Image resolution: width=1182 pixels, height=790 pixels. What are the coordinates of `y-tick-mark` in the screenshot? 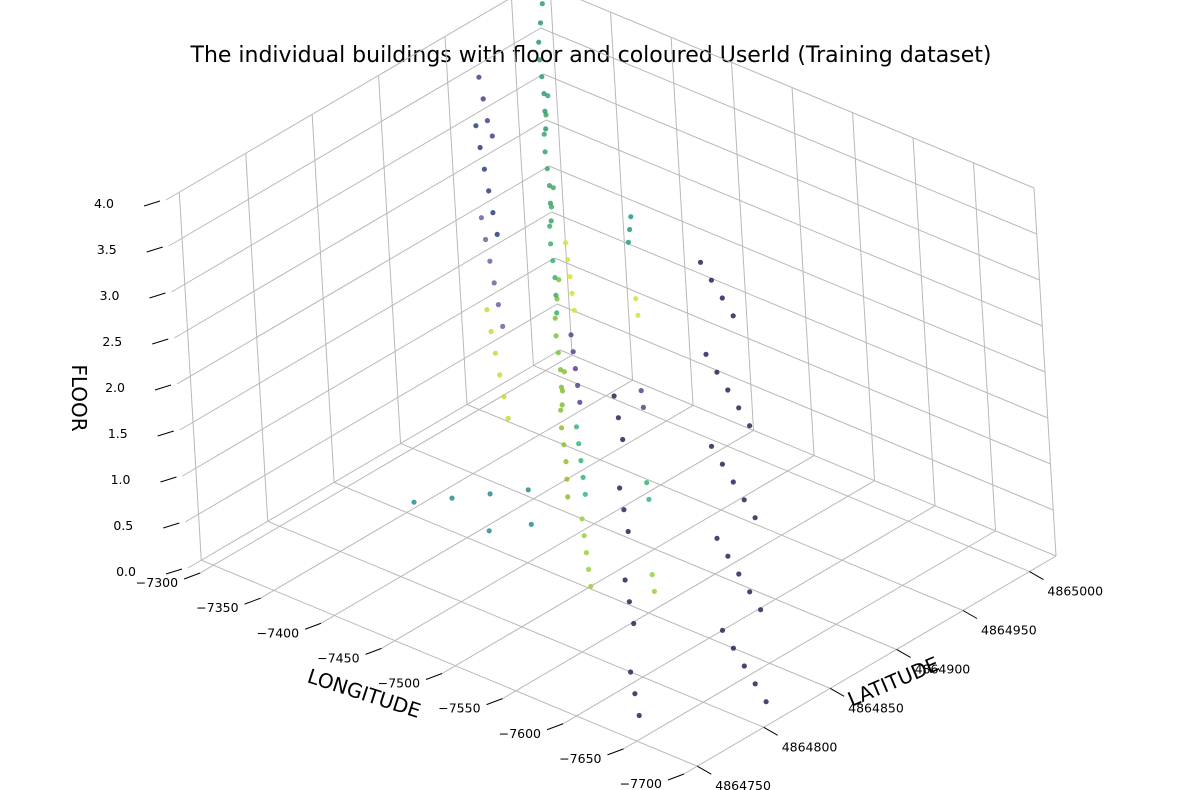 It's located at (1036, 576).